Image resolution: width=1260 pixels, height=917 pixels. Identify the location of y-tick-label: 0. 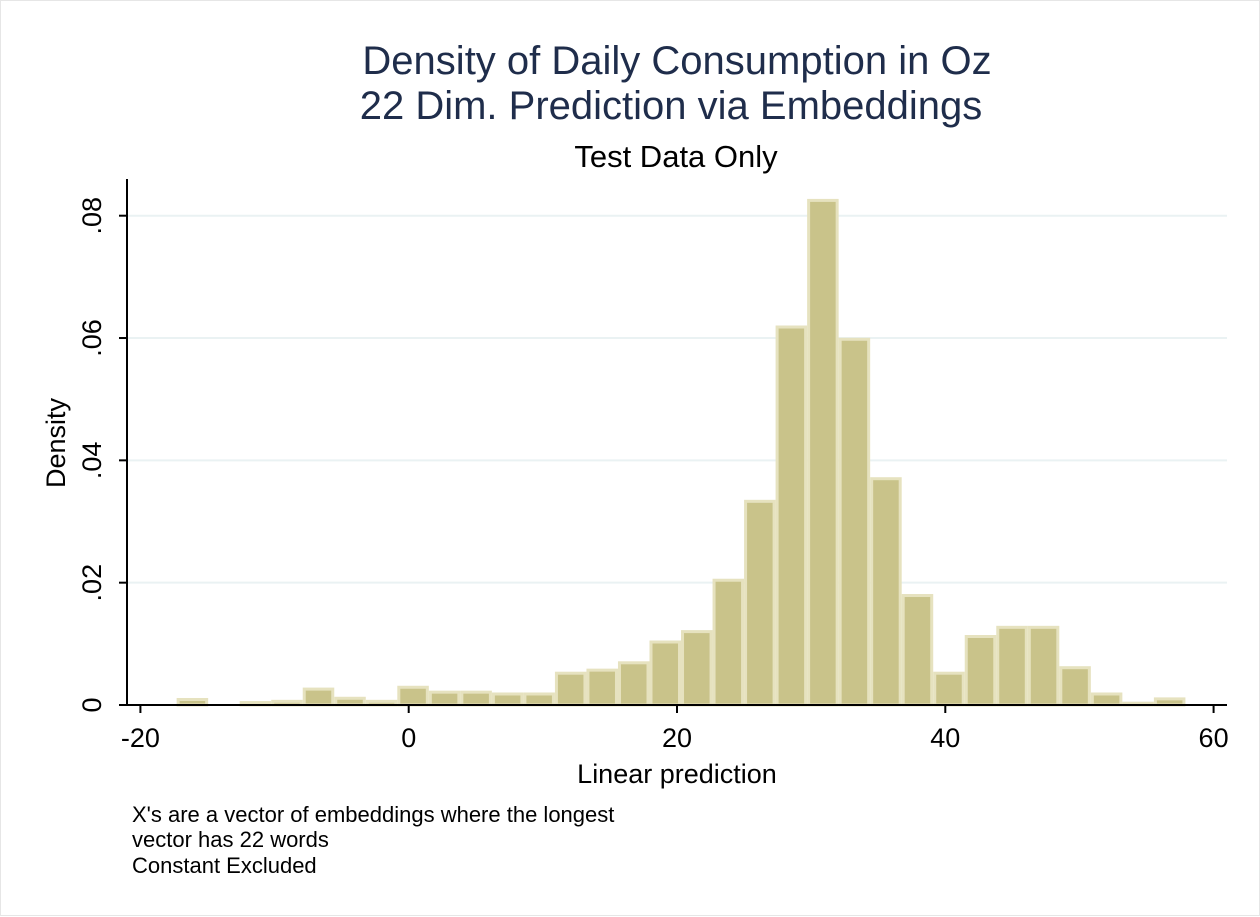
(92, 704).